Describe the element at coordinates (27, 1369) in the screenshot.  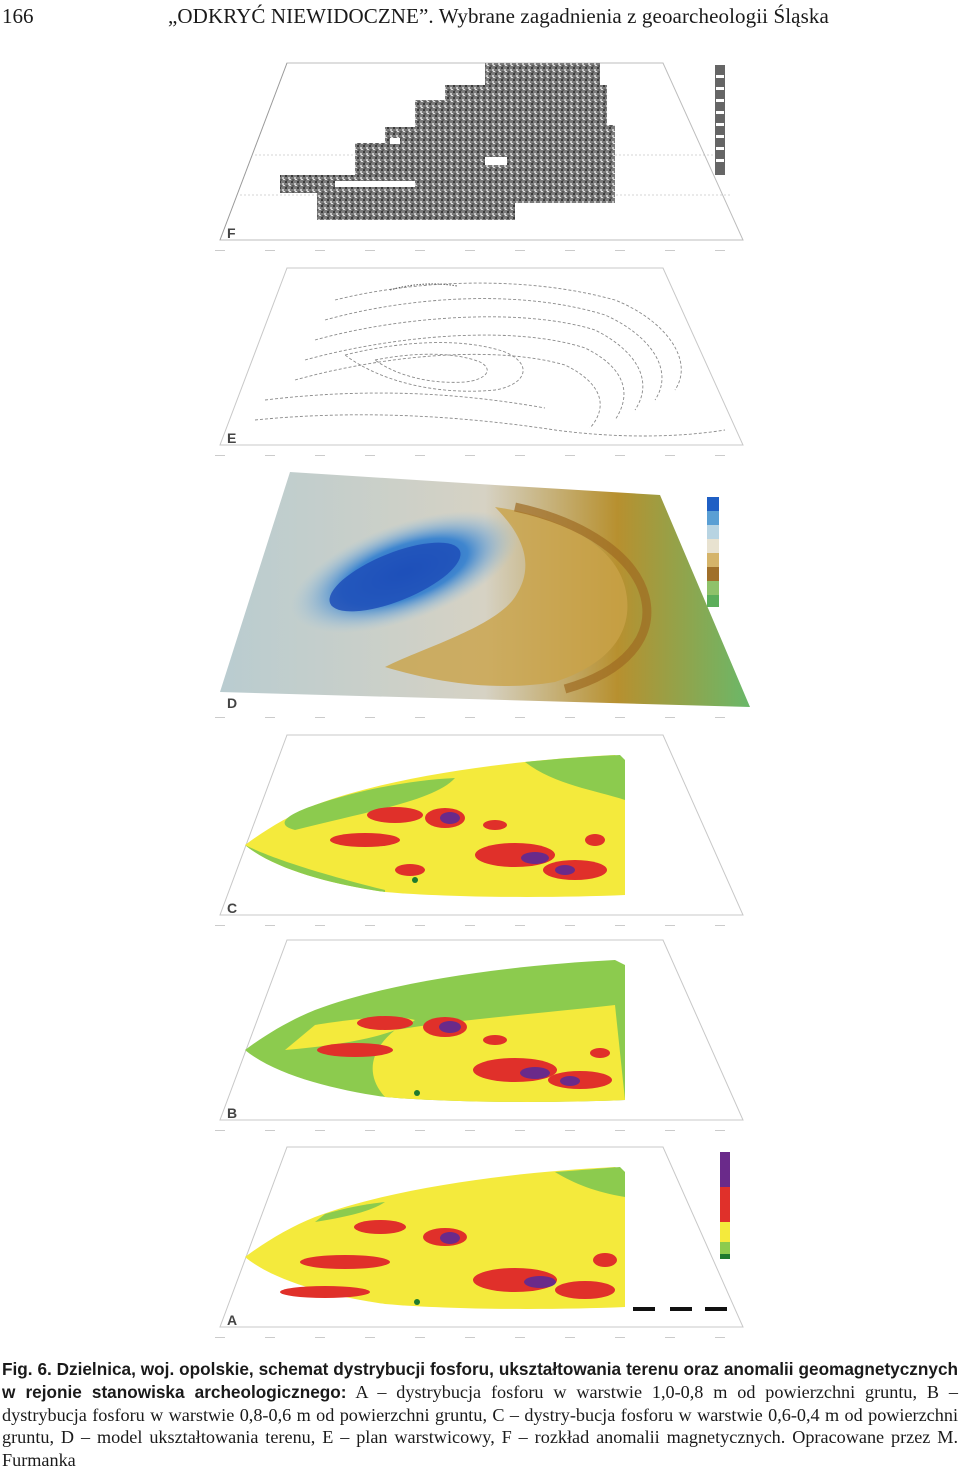
I see `caption-label: Fig. 6.` at that location.